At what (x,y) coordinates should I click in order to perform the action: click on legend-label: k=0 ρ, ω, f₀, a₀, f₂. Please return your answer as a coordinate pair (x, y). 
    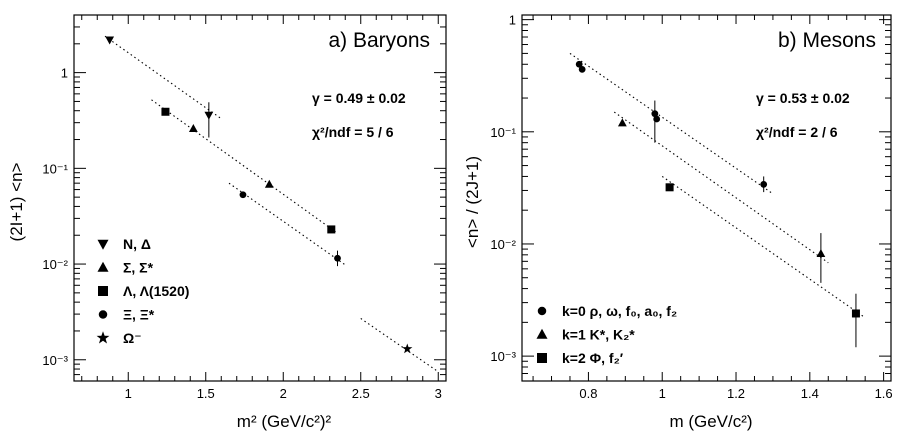
    Looking at the image, I should click on (619, 311).